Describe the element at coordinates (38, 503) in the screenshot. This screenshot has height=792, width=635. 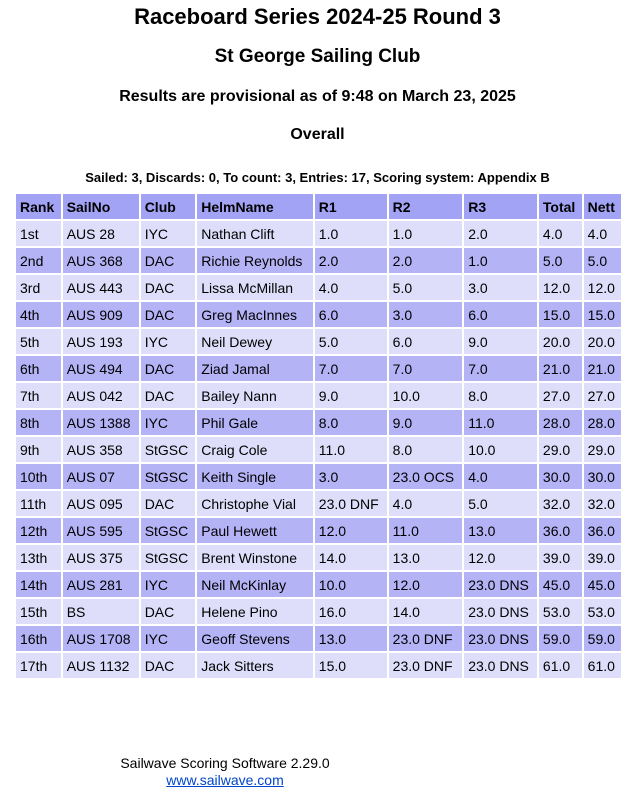
I see `cell: 11th` at that location.